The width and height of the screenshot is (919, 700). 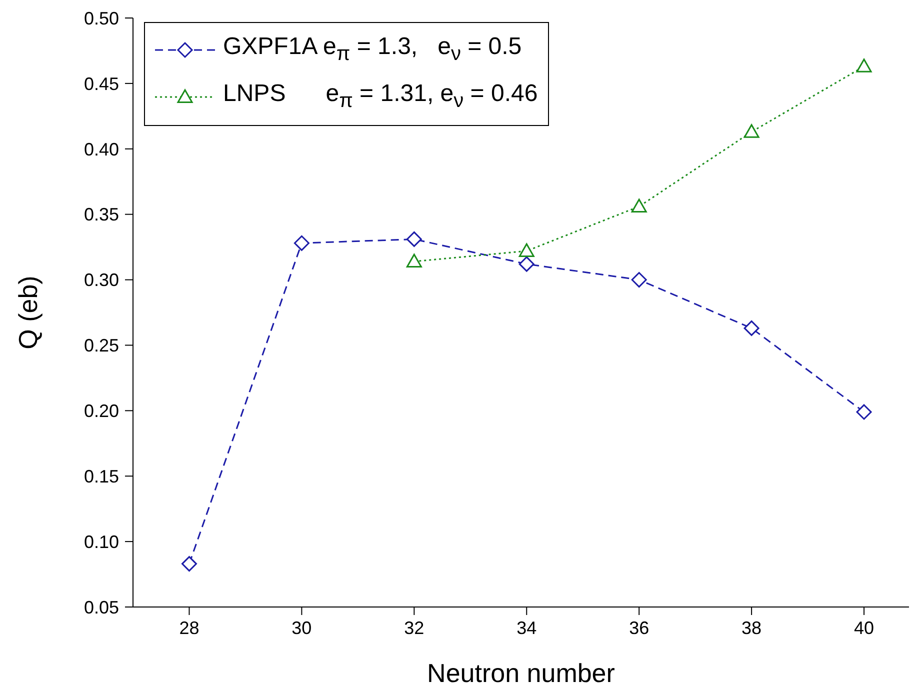 What do you see at coordinates (639, 628) in the screenshot?
I see `x-tick-label: 36` at bounding box center [639, 628].